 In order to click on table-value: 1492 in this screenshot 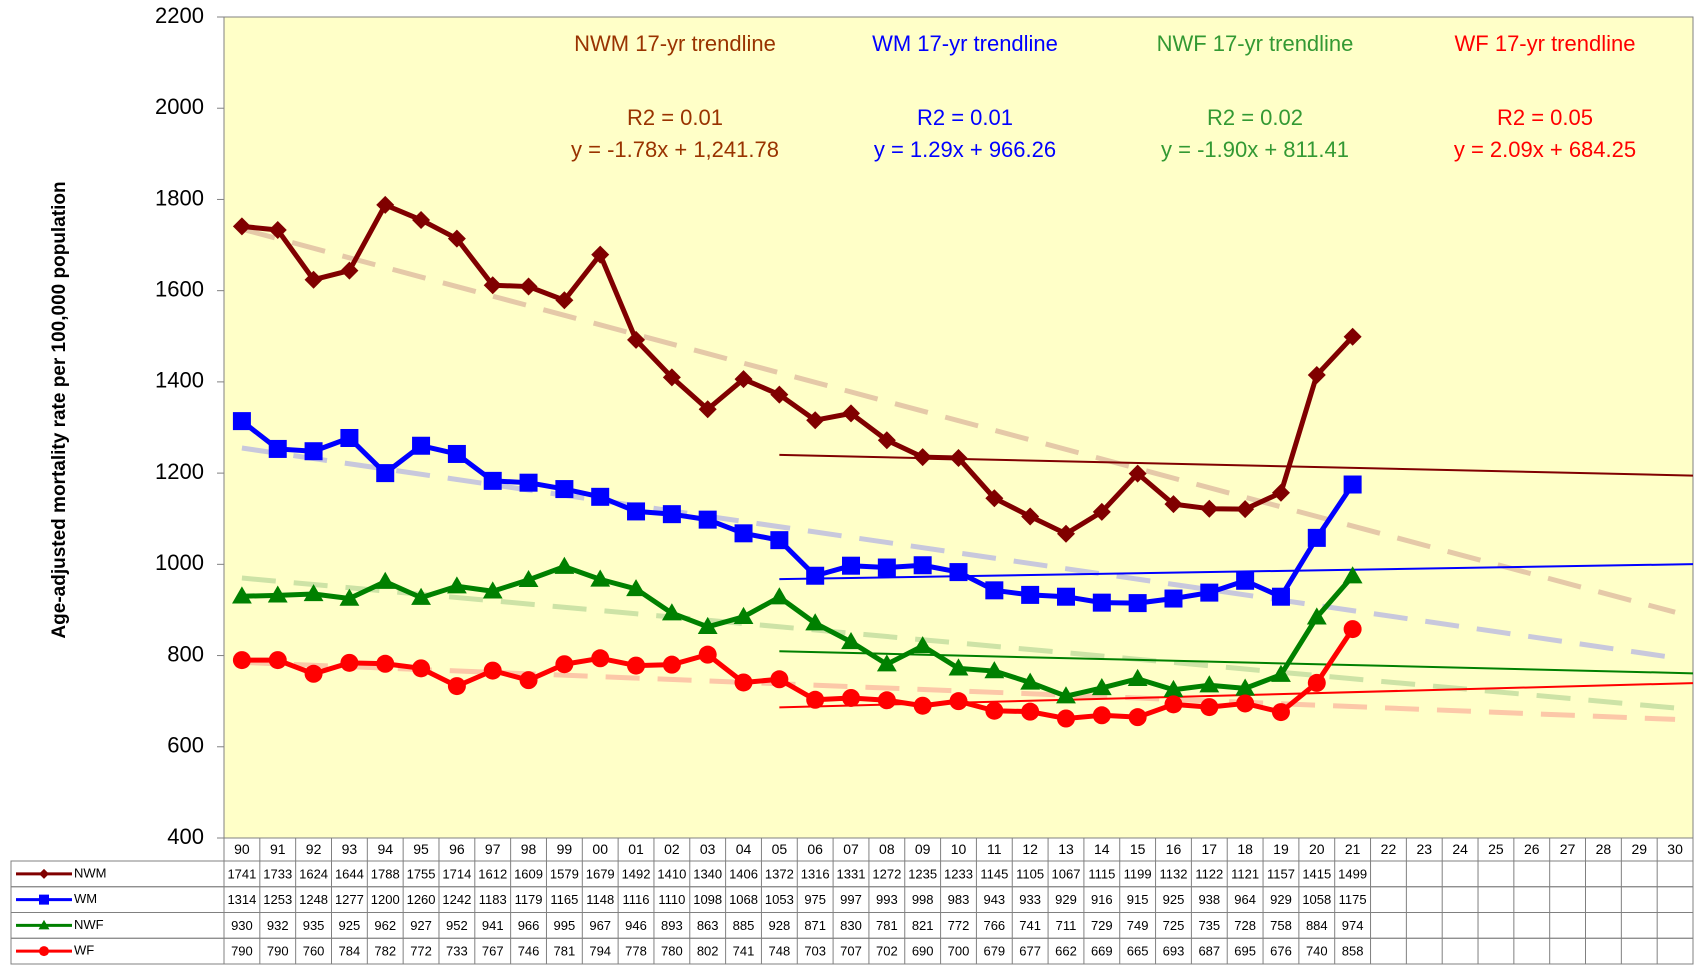, I will do `click(636, 873)`.